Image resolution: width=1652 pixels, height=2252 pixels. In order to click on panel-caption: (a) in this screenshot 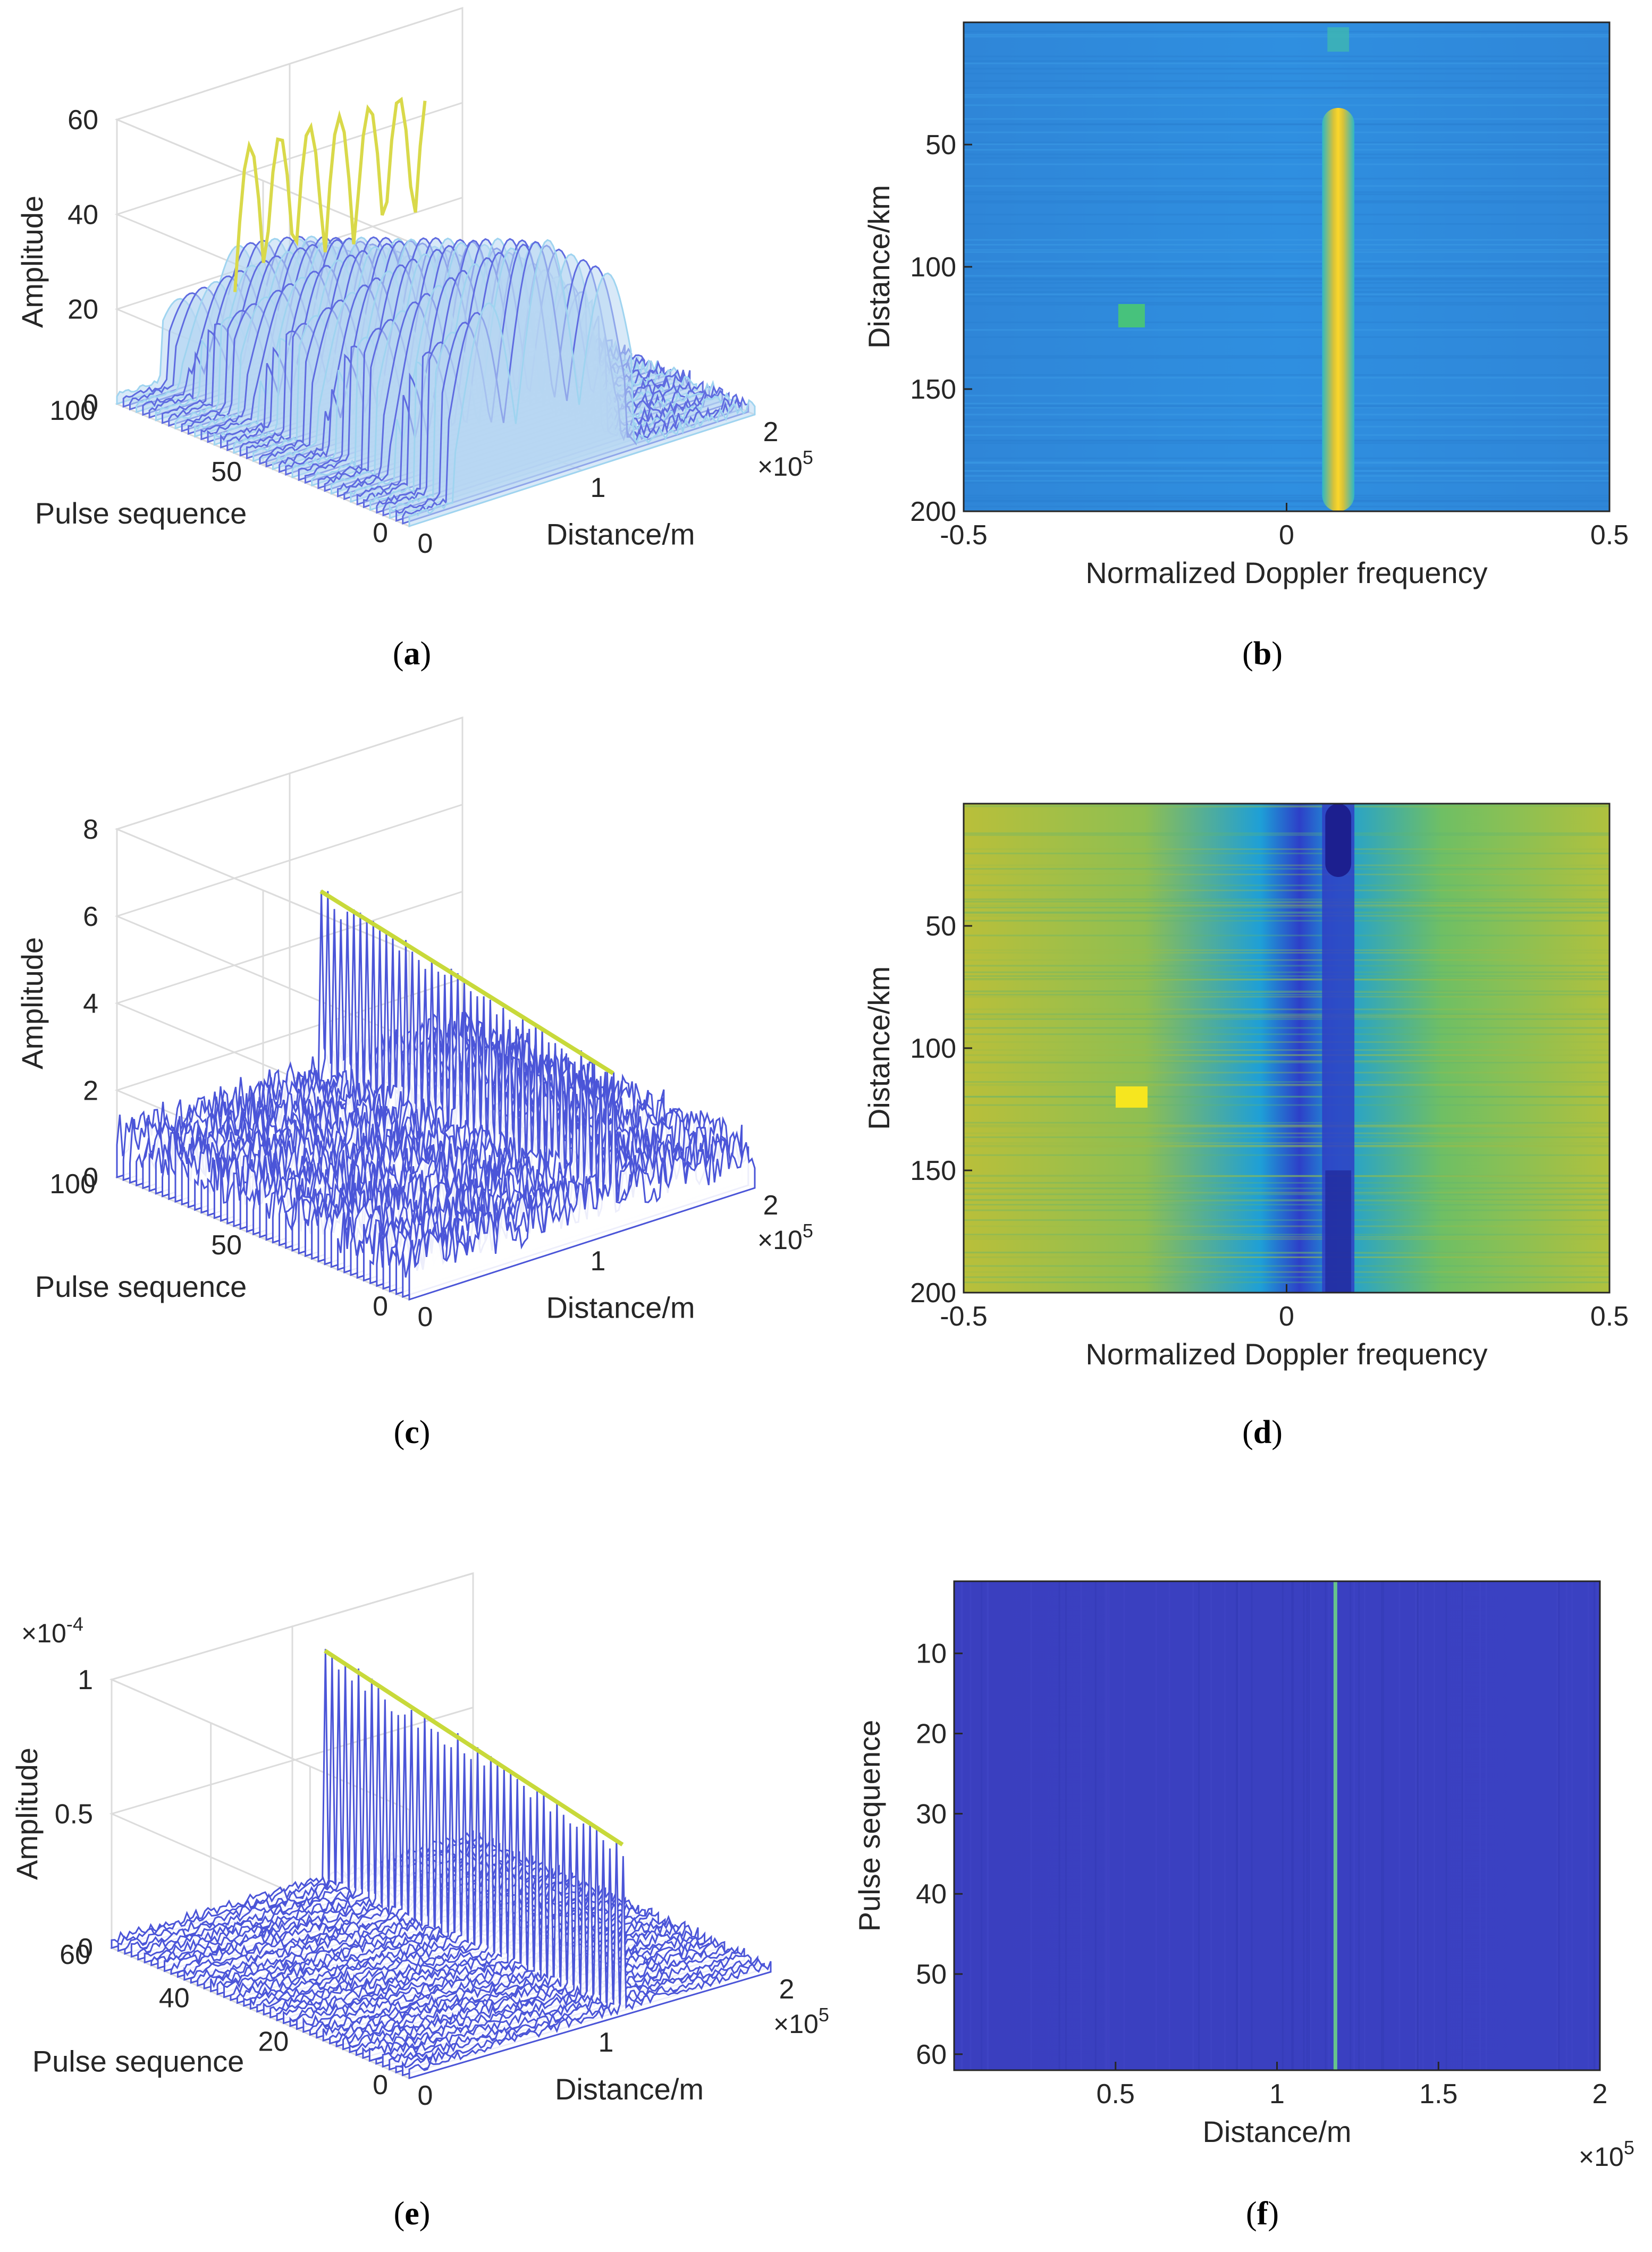, I will do `click(412, 654)`.